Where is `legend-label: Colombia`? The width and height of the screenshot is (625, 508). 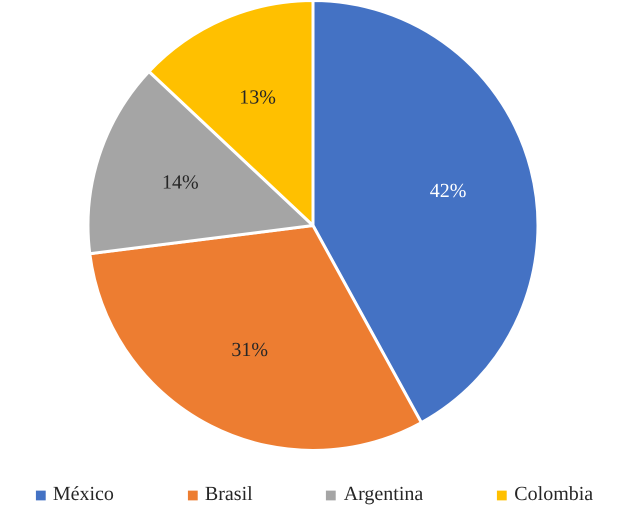
legend-label: Colombia is located at coordinates (554, 494).